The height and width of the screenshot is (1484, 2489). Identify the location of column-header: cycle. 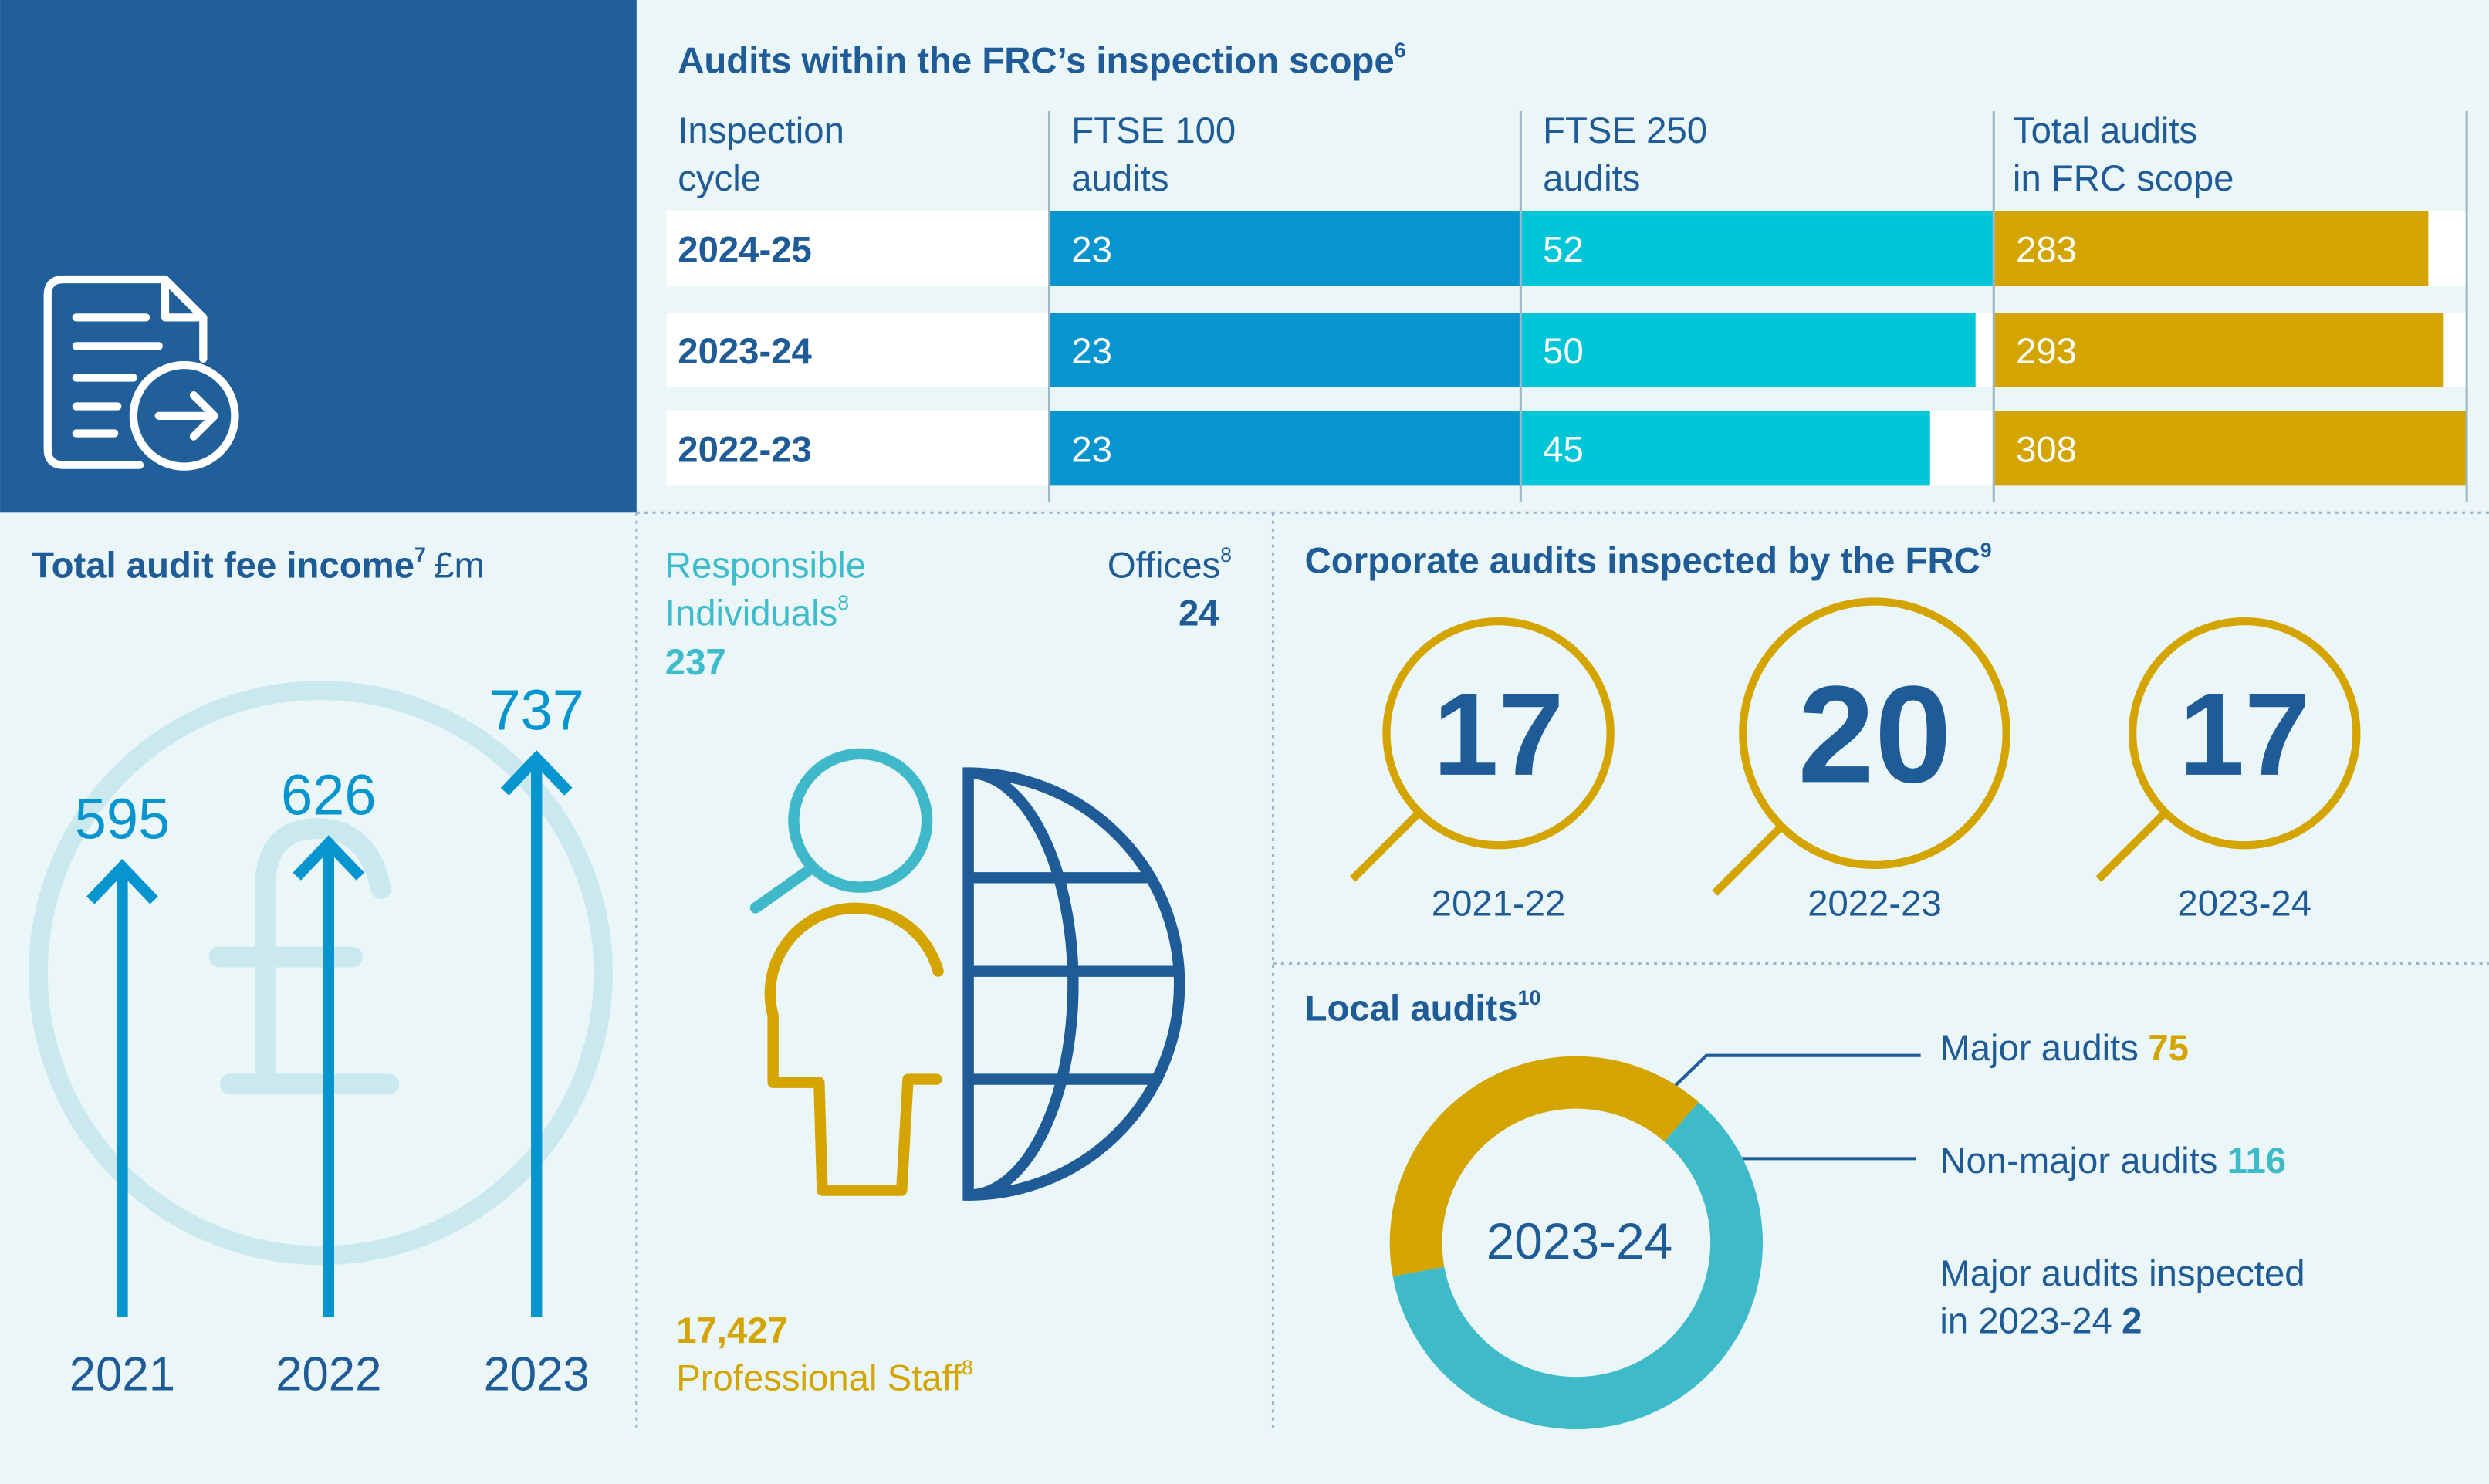
(720, 178).